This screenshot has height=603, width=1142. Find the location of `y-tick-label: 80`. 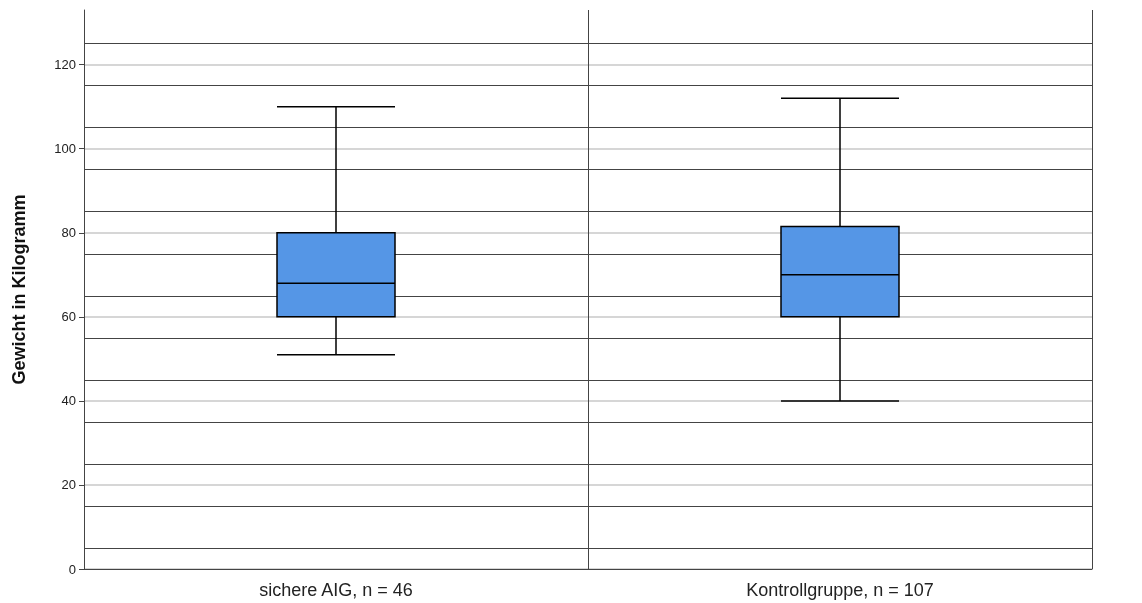

y-tick-label: 80 is located at coordinates (68, 233).